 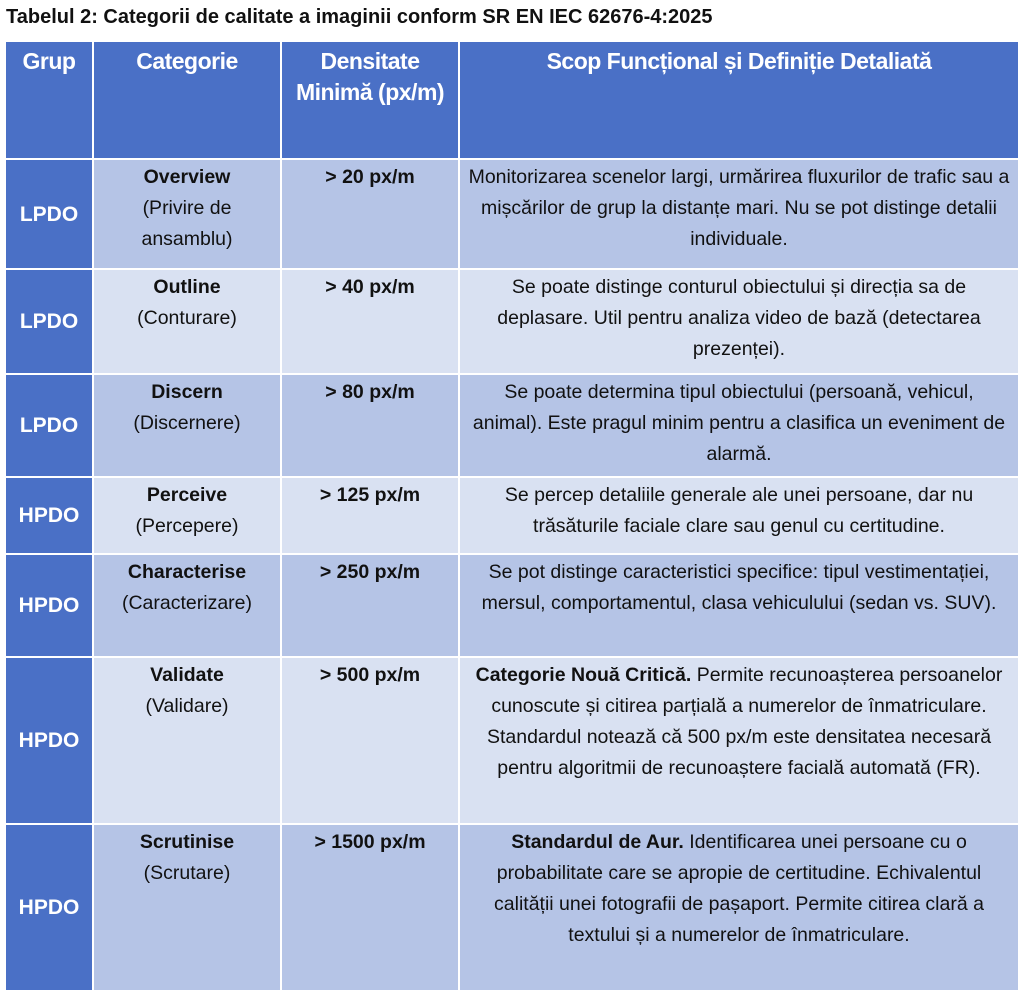 I want to click on header-text: Categorie, so click(x=187, y=61).